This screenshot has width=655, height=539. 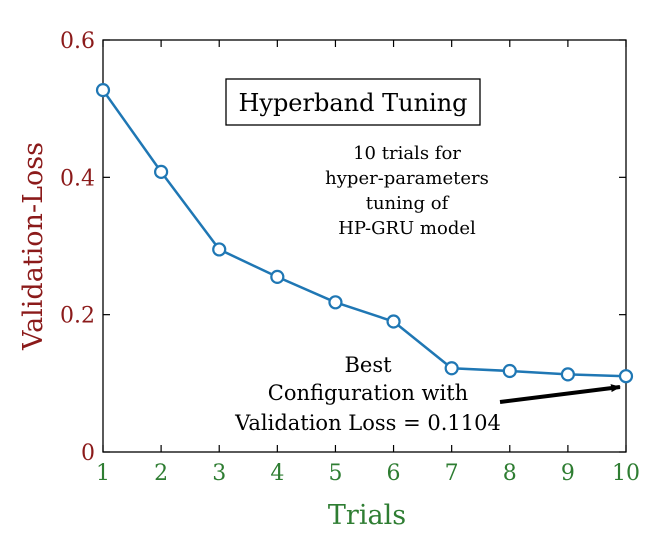 What do you see at coordinates (568, 473) in the screenshot?
I see `x-tick-label: 9` at bounding box center [568, 473].